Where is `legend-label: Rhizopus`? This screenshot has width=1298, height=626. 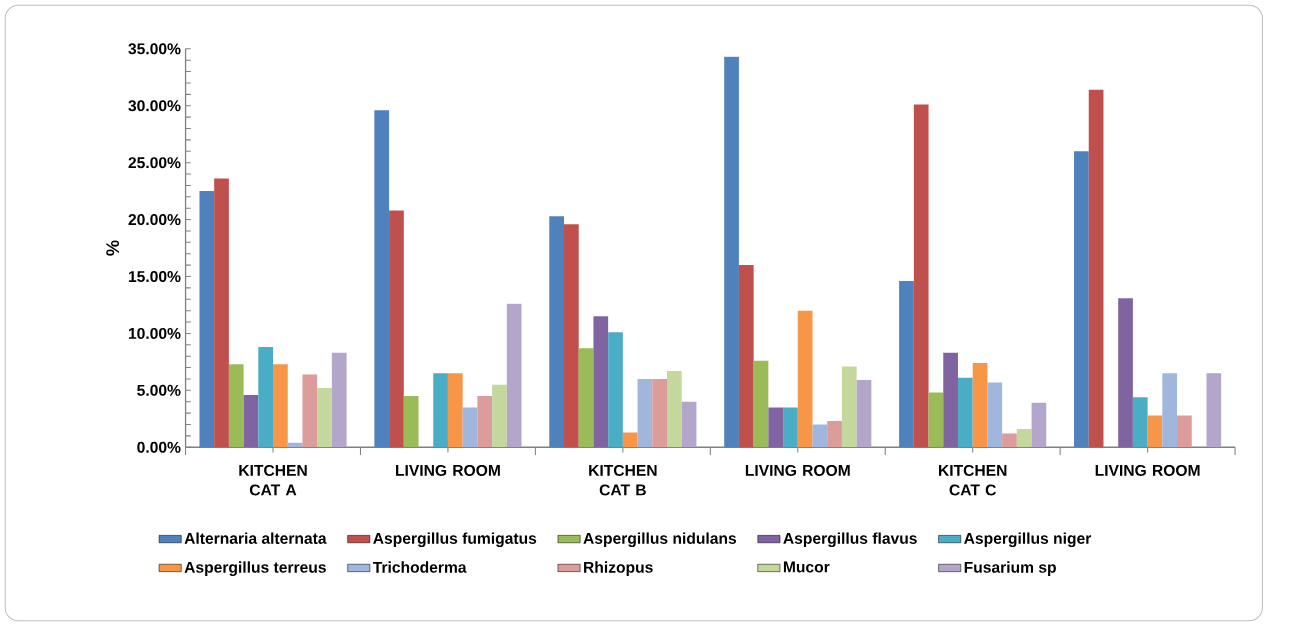 legend-label: Rhizopus is located at coordinates (618, 568).